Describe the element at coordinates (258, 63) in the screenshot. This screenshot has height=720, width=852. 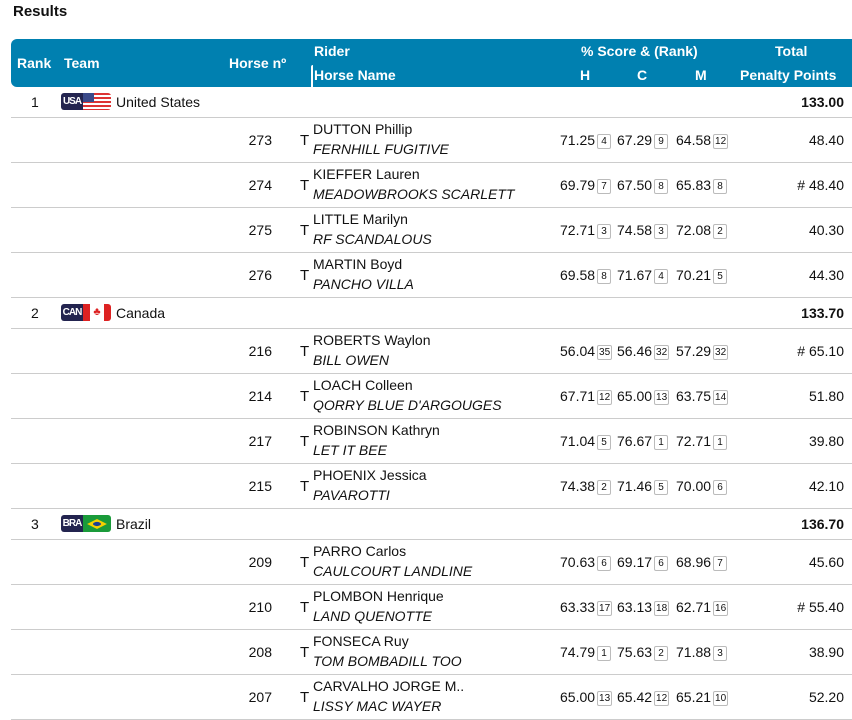
I see `col-horse-no: Horse nº` at that location.